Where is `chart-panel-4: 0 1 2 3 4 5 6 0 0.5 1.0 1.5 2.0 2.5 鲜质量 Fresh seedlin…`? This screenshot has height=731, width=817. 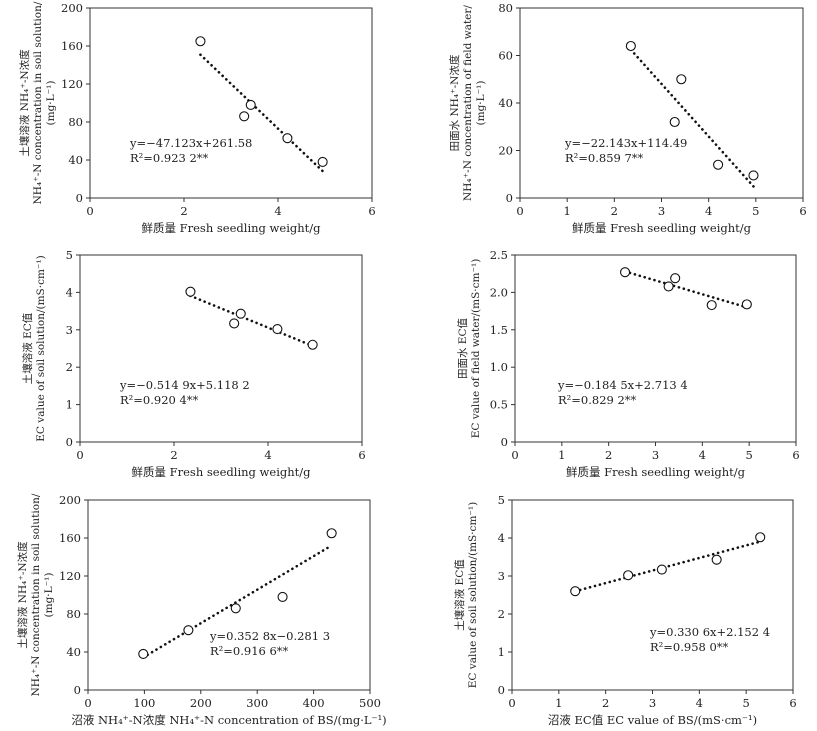
chart-panel-4: 0 1 2 3 4 5 6 0 0.5 1.0 1.5 2.0 2.5 鲜质量 Fresh seedlin… is located at coordinates (628, 363).